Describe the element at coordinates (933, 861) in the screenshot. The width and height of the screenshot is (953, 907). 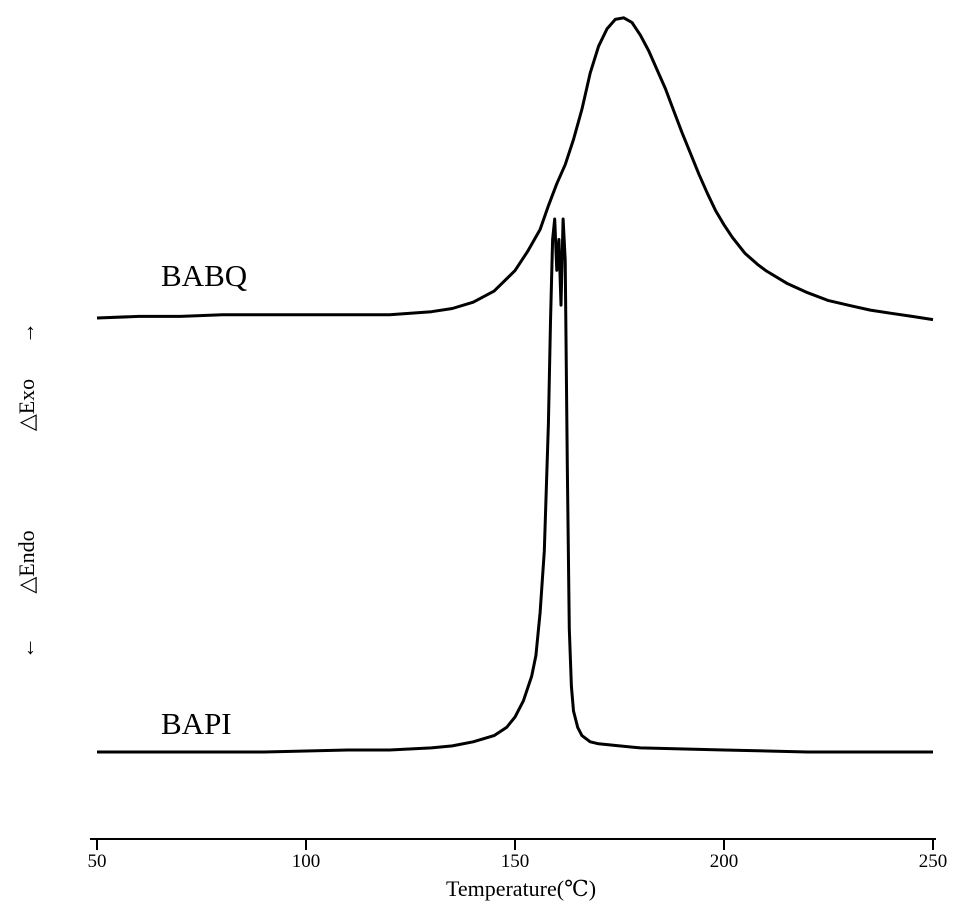
I see `x-tick-label: 250` at that location.